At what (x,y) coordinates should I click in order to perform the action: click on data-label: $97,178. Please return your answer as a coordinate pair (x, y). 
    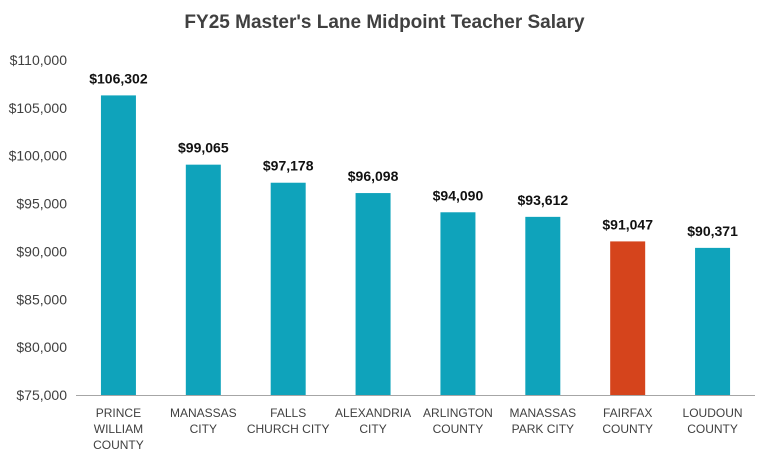
    Looking at the image, I should click on (288, 166).